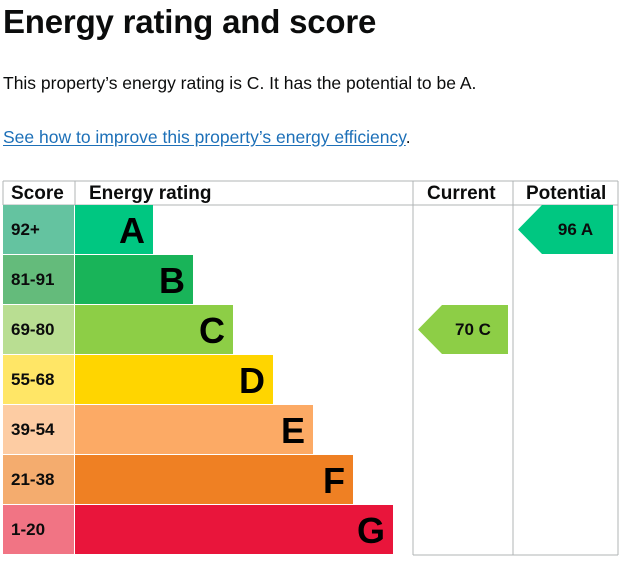  What do you see at coordinates (408, 137) in the screenshot?
I see `link-suffix: .` at bounding box center [408, 137].